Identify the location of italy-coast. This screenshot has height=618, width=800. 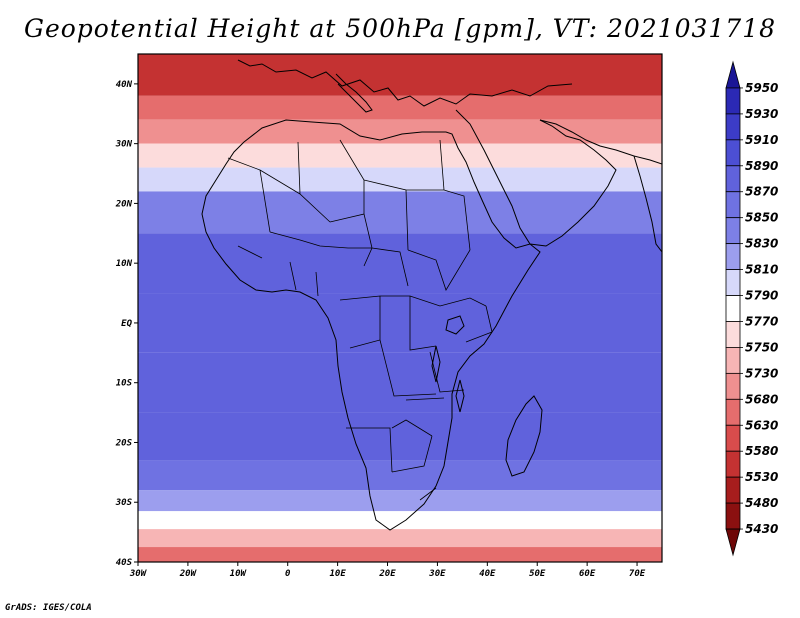
(354, 93).